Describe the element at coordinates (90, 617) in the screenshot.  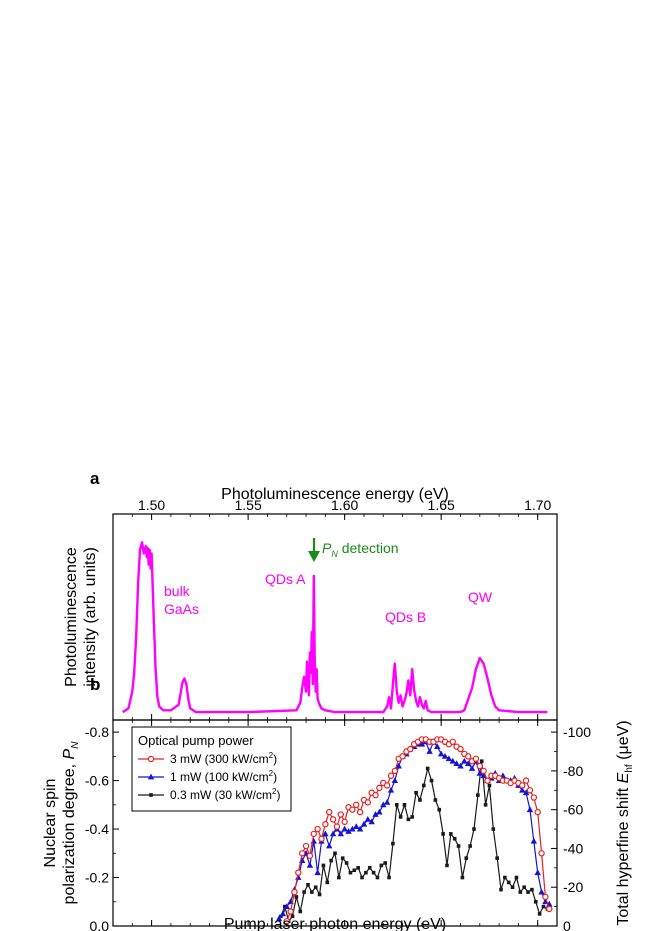
I see `panel-a-ylabel-2: intensity (arb. units)` at that location.